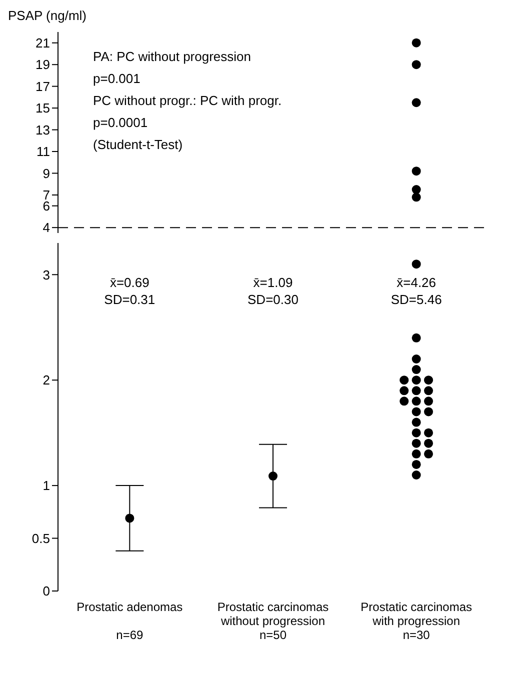 This screenshot has height=688, width=516. What do you see at coordinates (43, 86) in the screenshot?
I see `y-tick-label: 17` at bounding box center [43, 86].